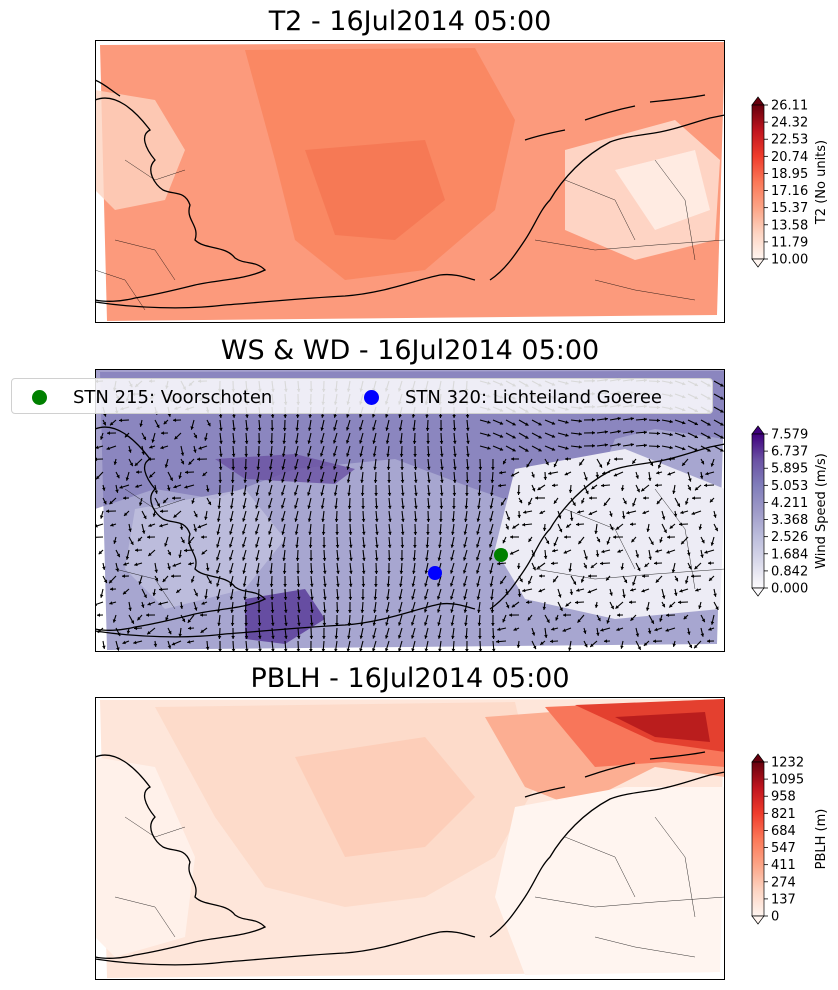 The image size is (838, 990). Describe the element at coordinates (789, 520) in the screenshot. I see `wind-colorbar-tick-label: 3.368` at that location.